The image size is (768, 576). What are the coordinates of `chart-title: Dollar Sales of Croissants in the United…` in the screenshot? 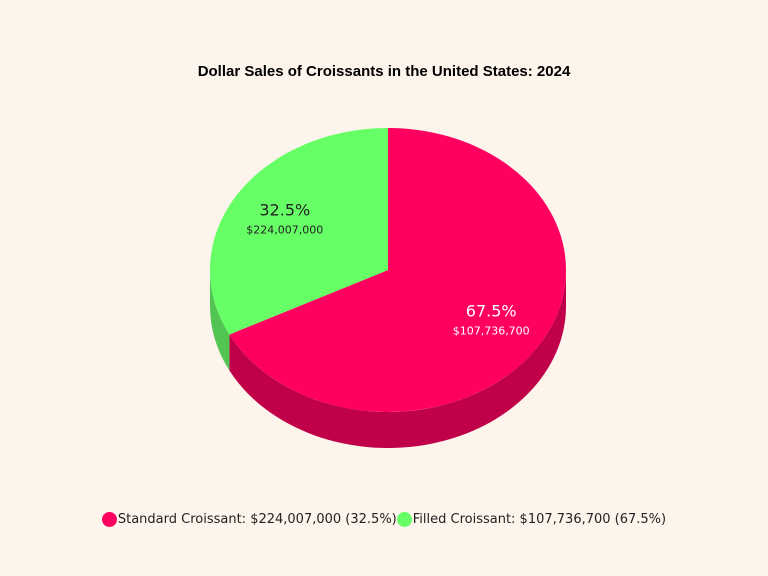 It's located at (384, 71).